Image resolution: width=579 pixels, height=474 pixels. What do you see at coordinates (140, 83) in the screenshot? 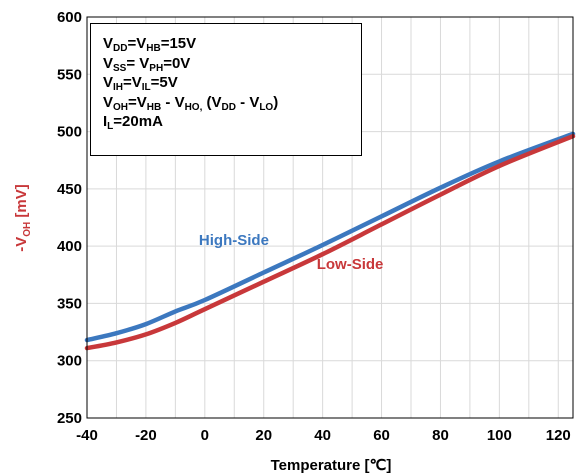
I see `condition-line: VIH=VIL=5V` at bounding box center [140, 83].